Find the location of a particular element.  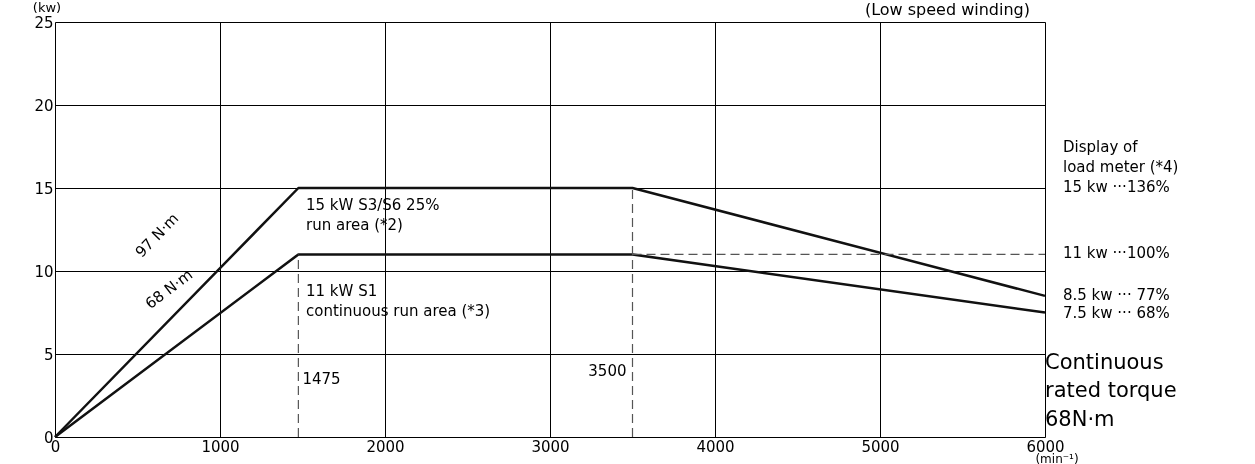

x-tick-label: 1000 is located at coordinates (220, 446).